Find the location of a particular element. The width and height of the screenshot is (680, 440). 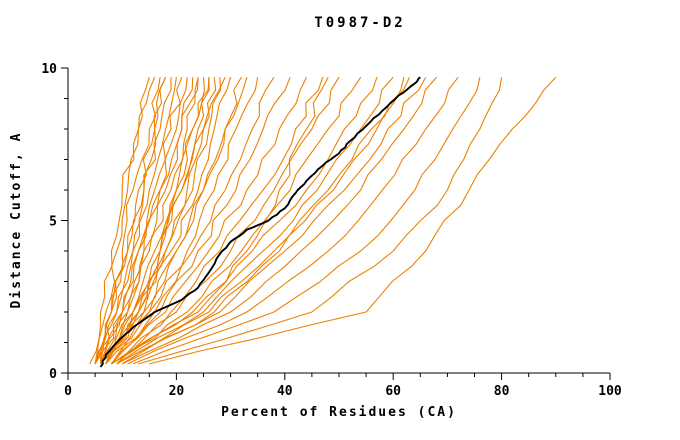

y-tick-label: 10 is located at coordinates (49, 69).